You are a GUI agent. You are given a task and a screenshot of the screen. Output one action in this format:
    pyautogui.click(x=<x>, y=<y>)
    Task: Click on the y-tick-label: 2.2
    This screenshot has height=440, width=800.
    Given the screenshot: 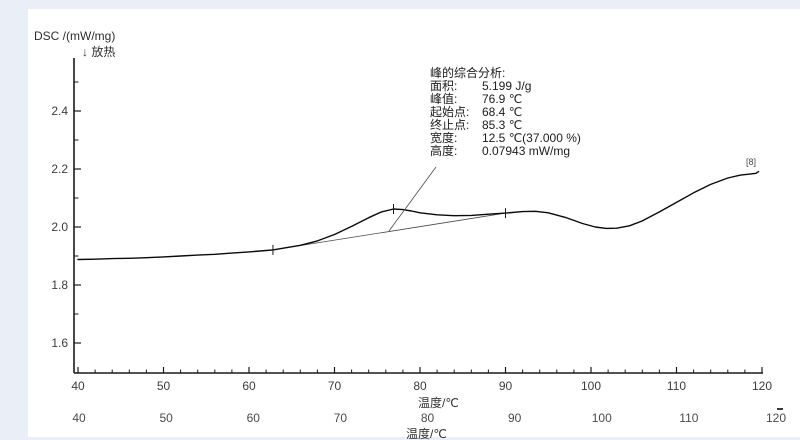 What is the action you would take?
    pyautogui.click(x=59, y=169)
    